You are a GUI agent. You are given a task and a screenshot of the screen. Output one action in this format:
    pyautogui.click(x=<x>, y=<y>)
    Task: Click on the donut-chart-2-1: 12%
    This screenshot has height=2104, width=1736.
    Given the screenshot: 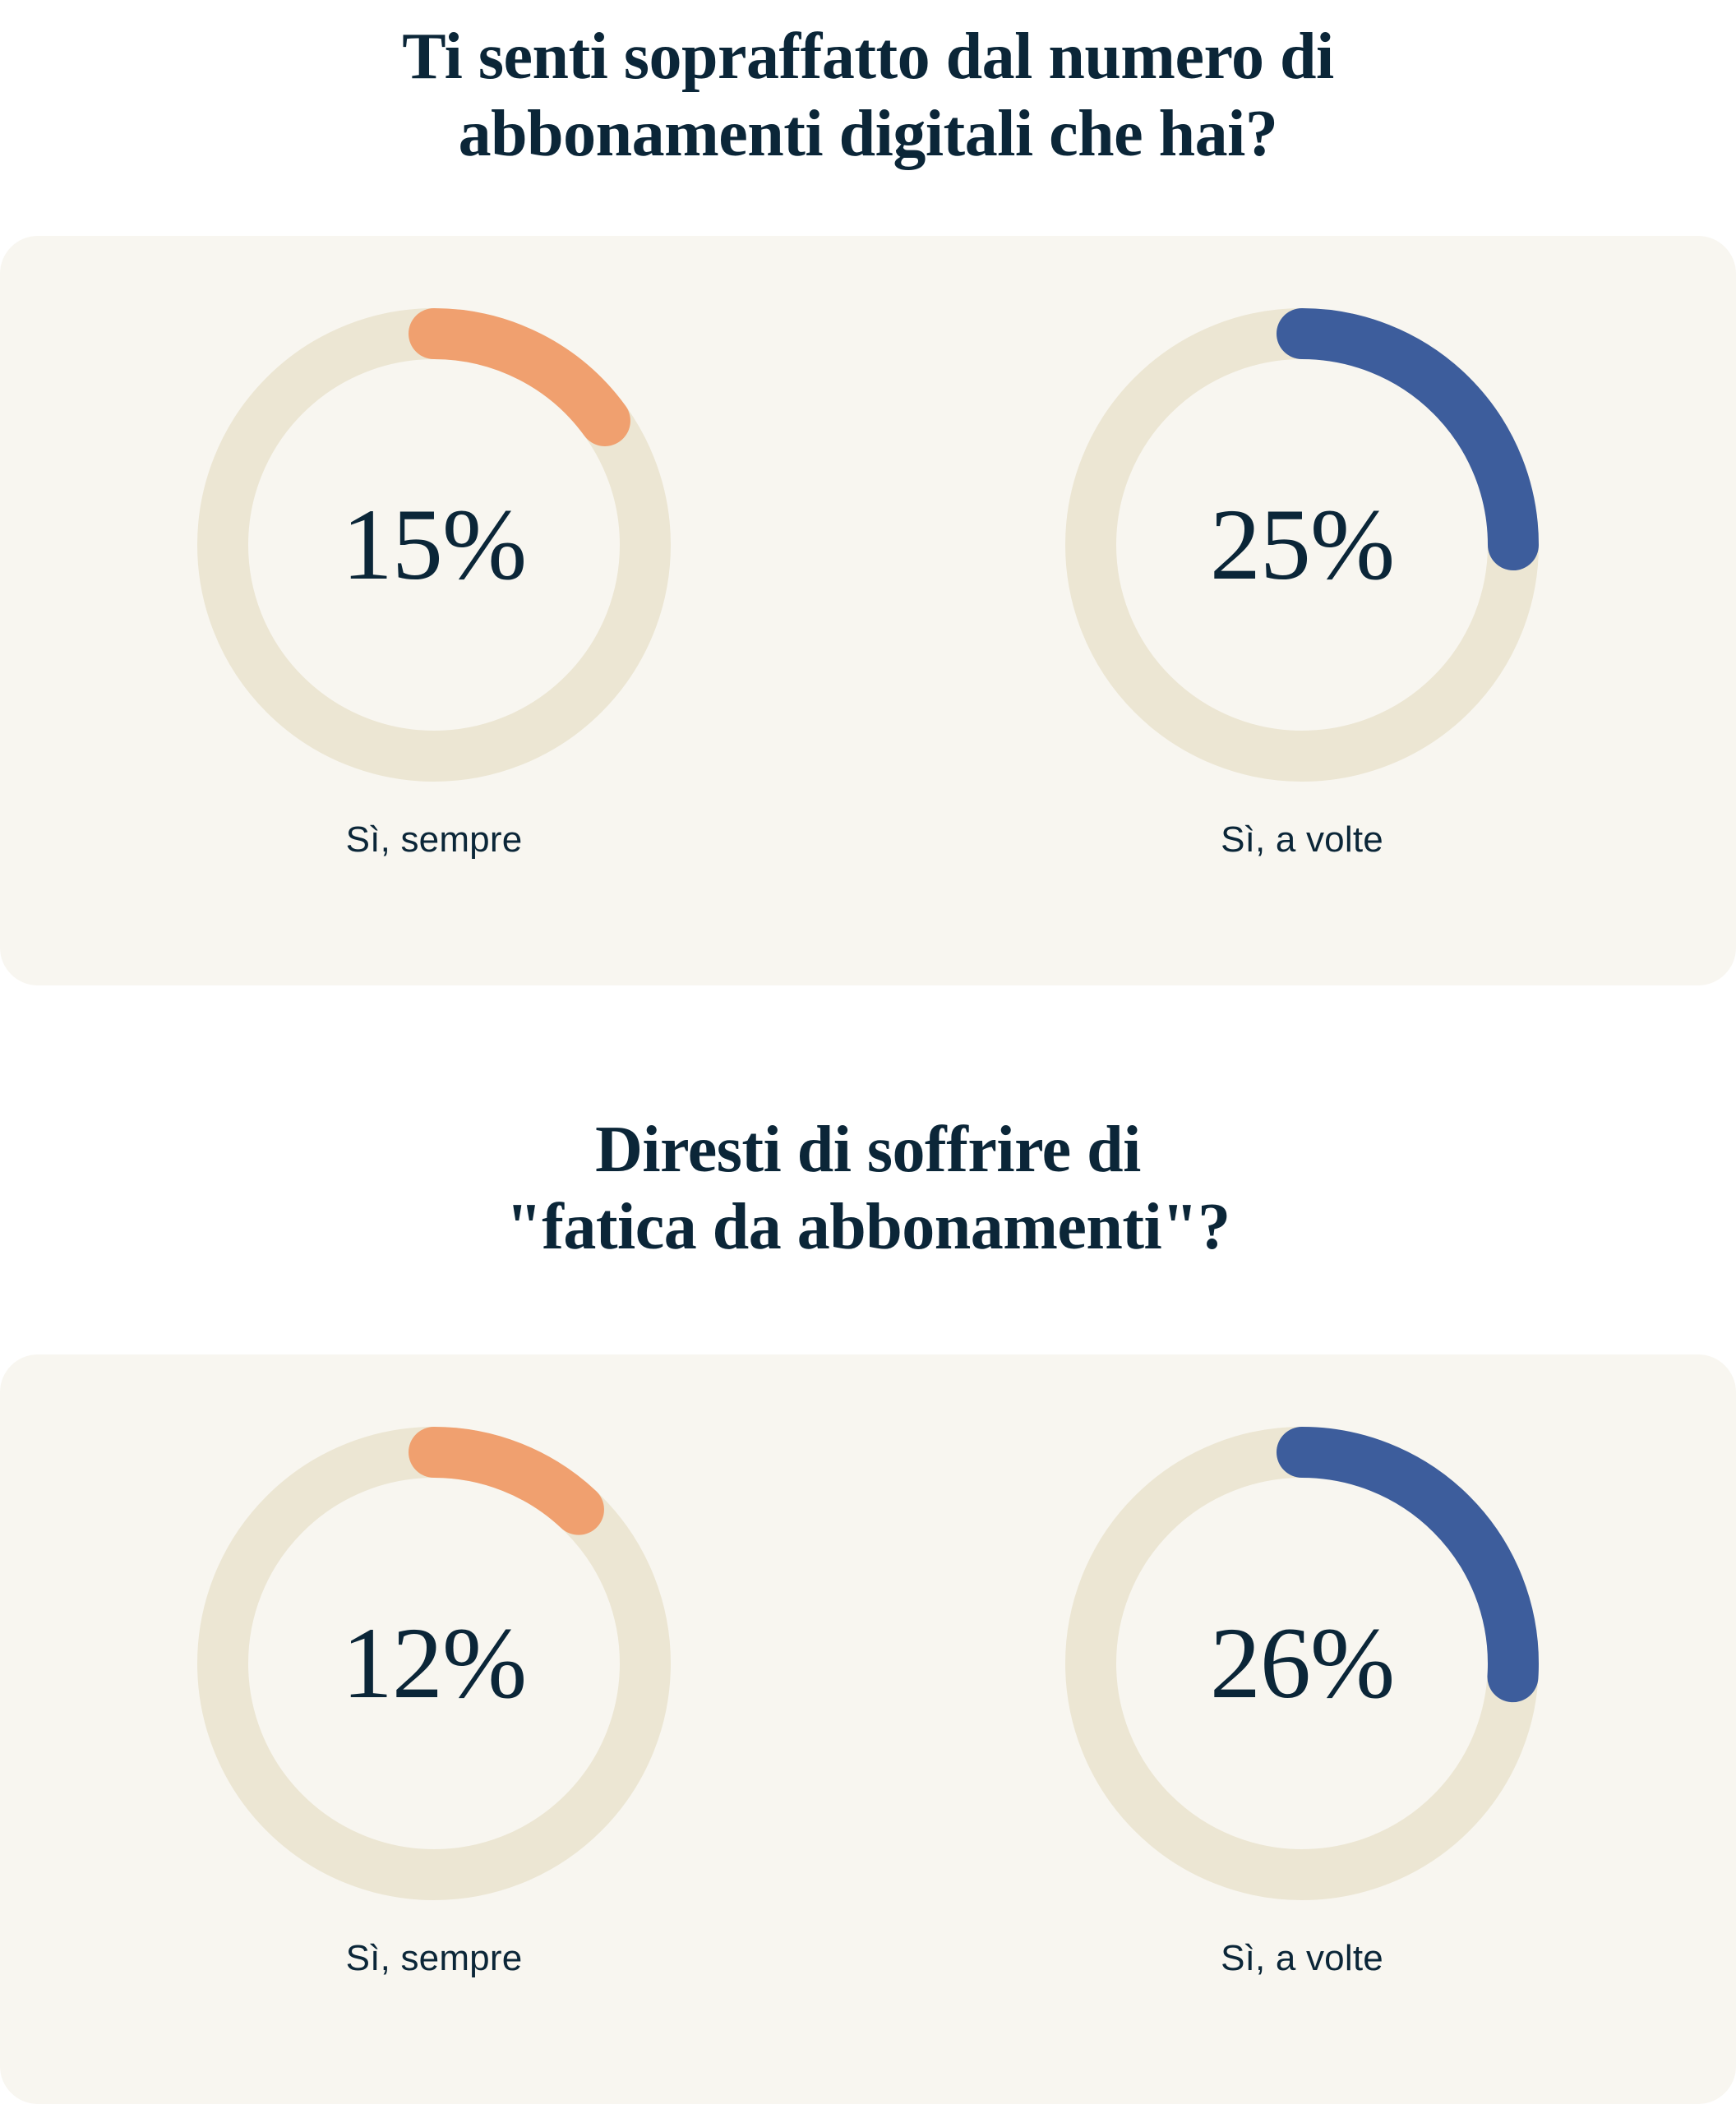 What is the action you would take?
    pyautogui.click(x=434, y=1663)
    